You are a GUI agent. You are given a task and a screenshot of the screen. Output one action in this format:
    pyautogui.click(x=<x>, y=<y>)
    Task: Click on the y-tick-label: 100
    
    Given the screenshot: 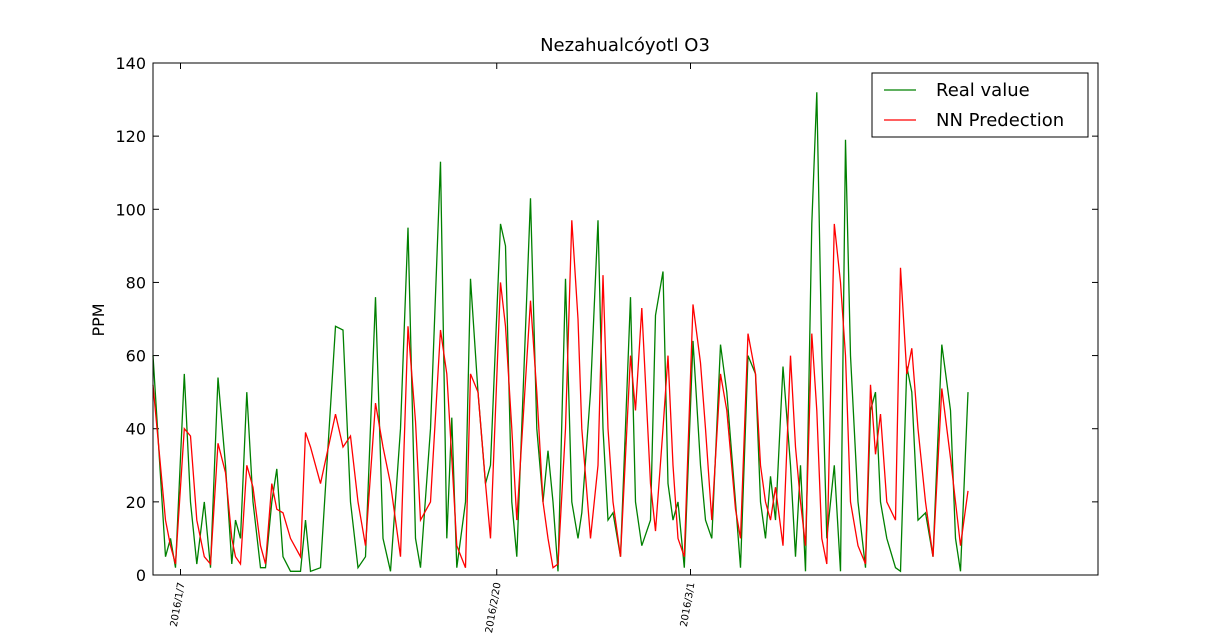 What is the action you would take?
    pyautogui.click(x=130, y=209)
    